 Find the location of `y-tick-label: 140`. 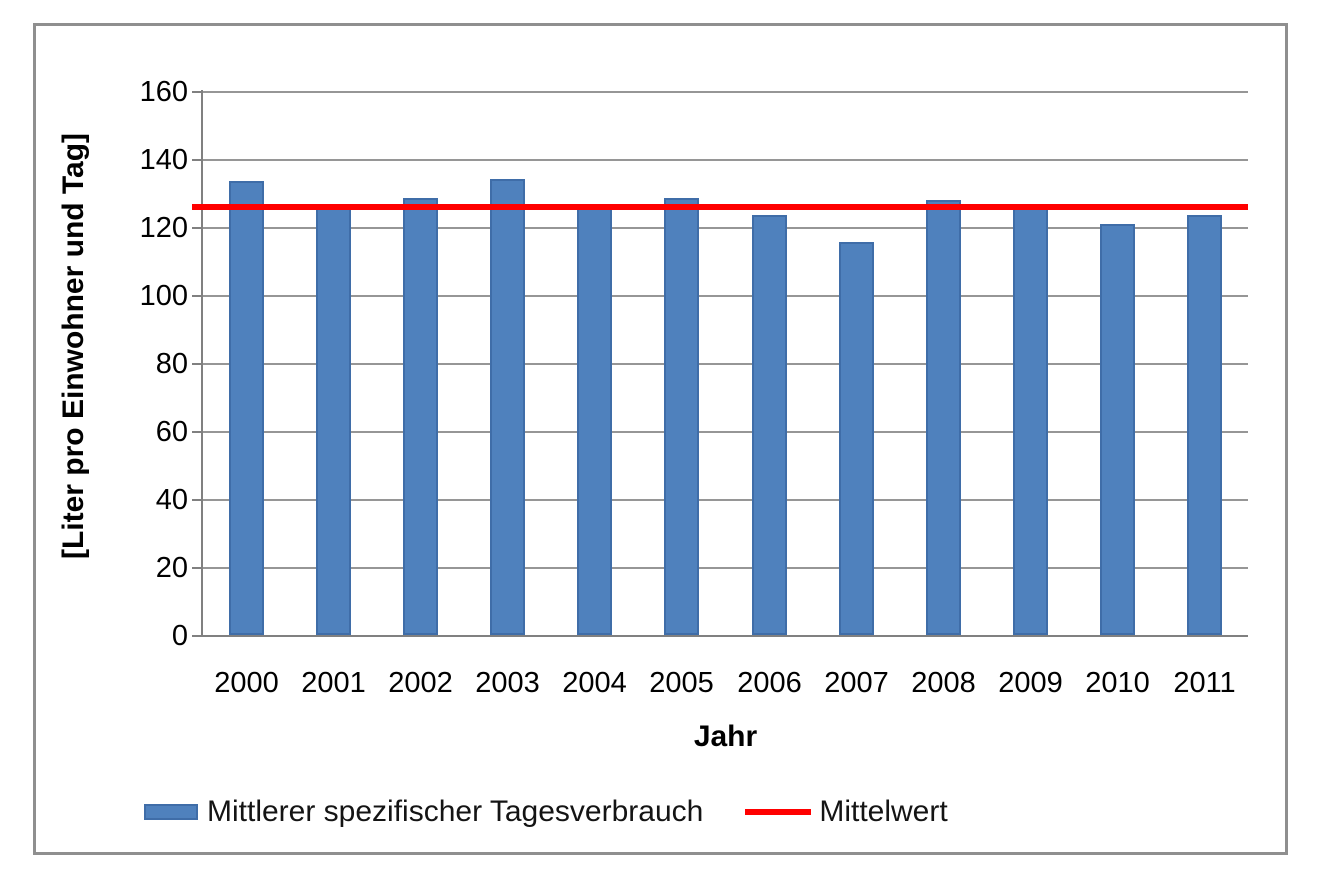

y-tick-label: 140 is located at coordinates (163, 160).